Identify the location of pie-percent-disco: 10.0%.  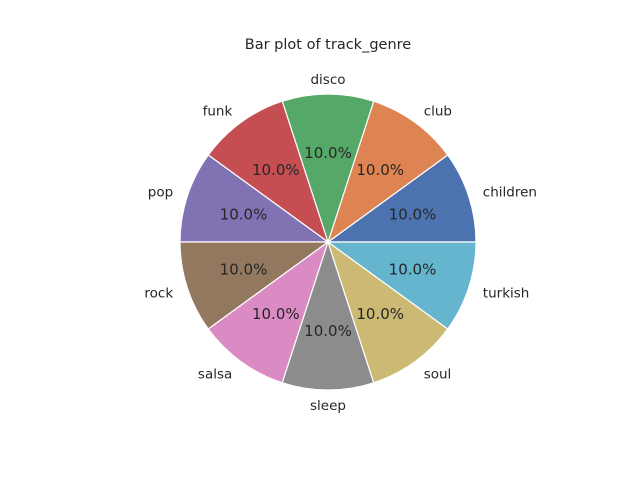
(328, 153).